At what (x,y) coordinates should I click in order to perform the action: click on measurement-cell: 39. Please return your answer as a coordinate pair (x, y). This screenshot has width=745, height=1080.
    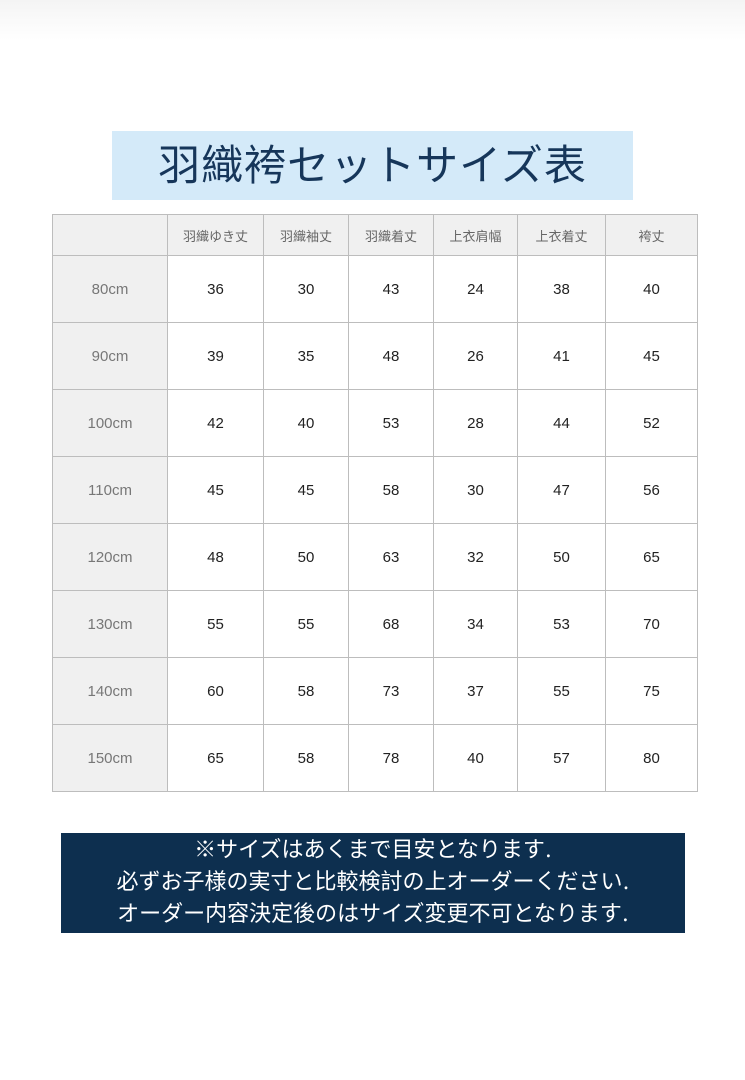
    Looking at the image, I should click on (215, 356).